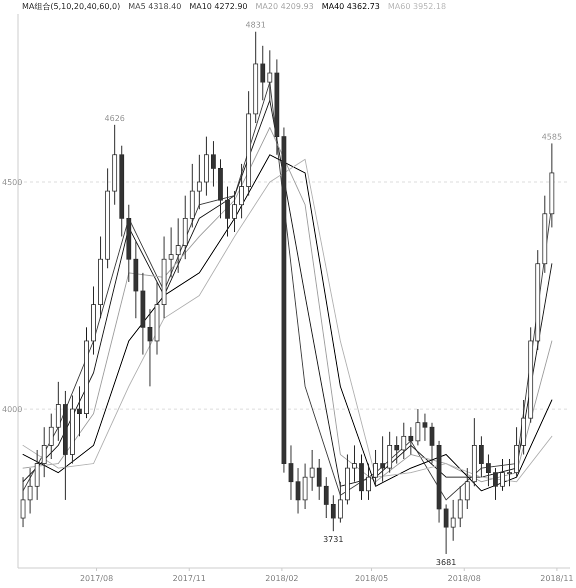  Describe the element at coordinates (333, 539) in the screenshot. I see `annotation: 3731` at that location.